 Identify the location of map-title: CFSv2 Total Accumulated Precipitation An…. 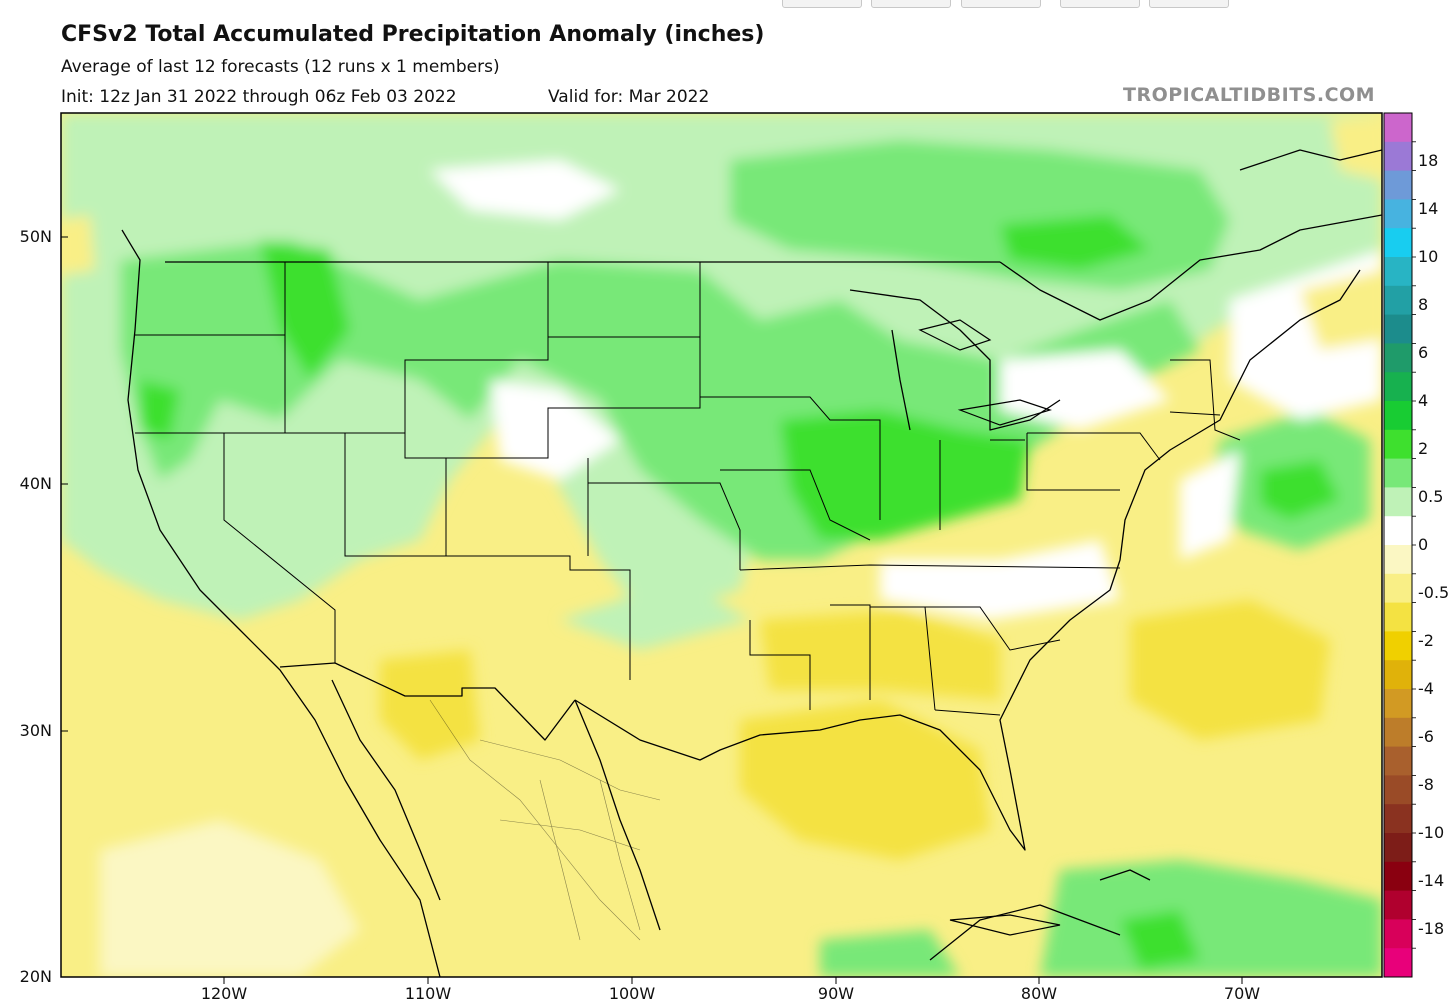
(413, 34).